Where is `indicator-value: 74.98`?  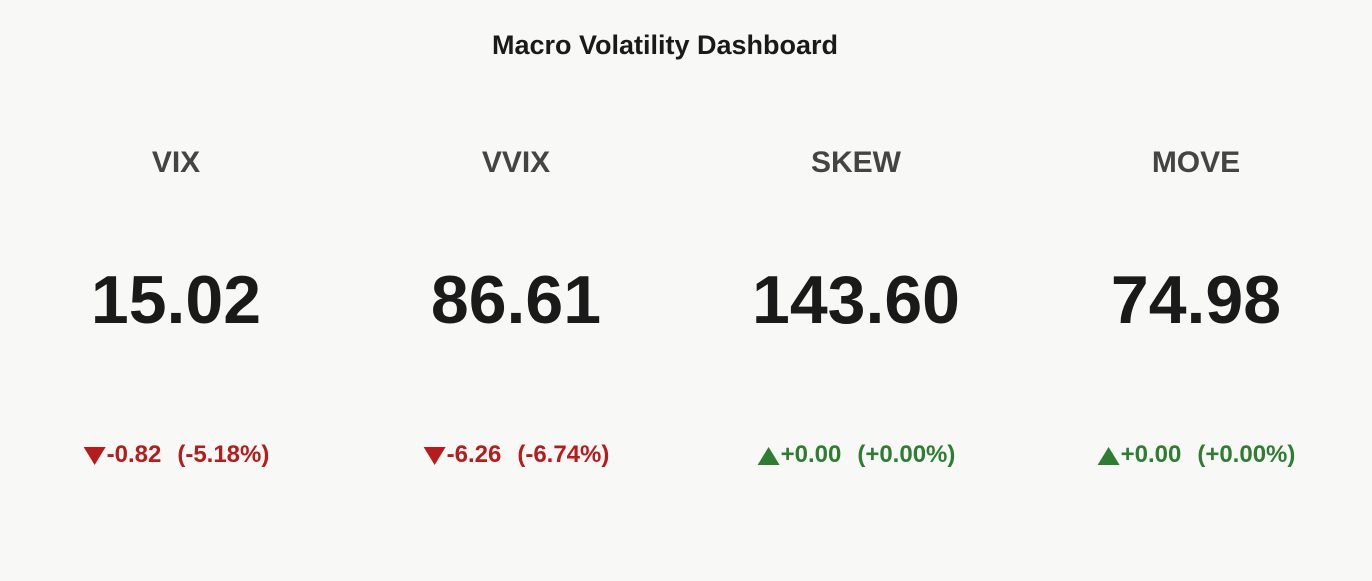
indicator-value: 74.98 is located at coordinates (1196, 300).